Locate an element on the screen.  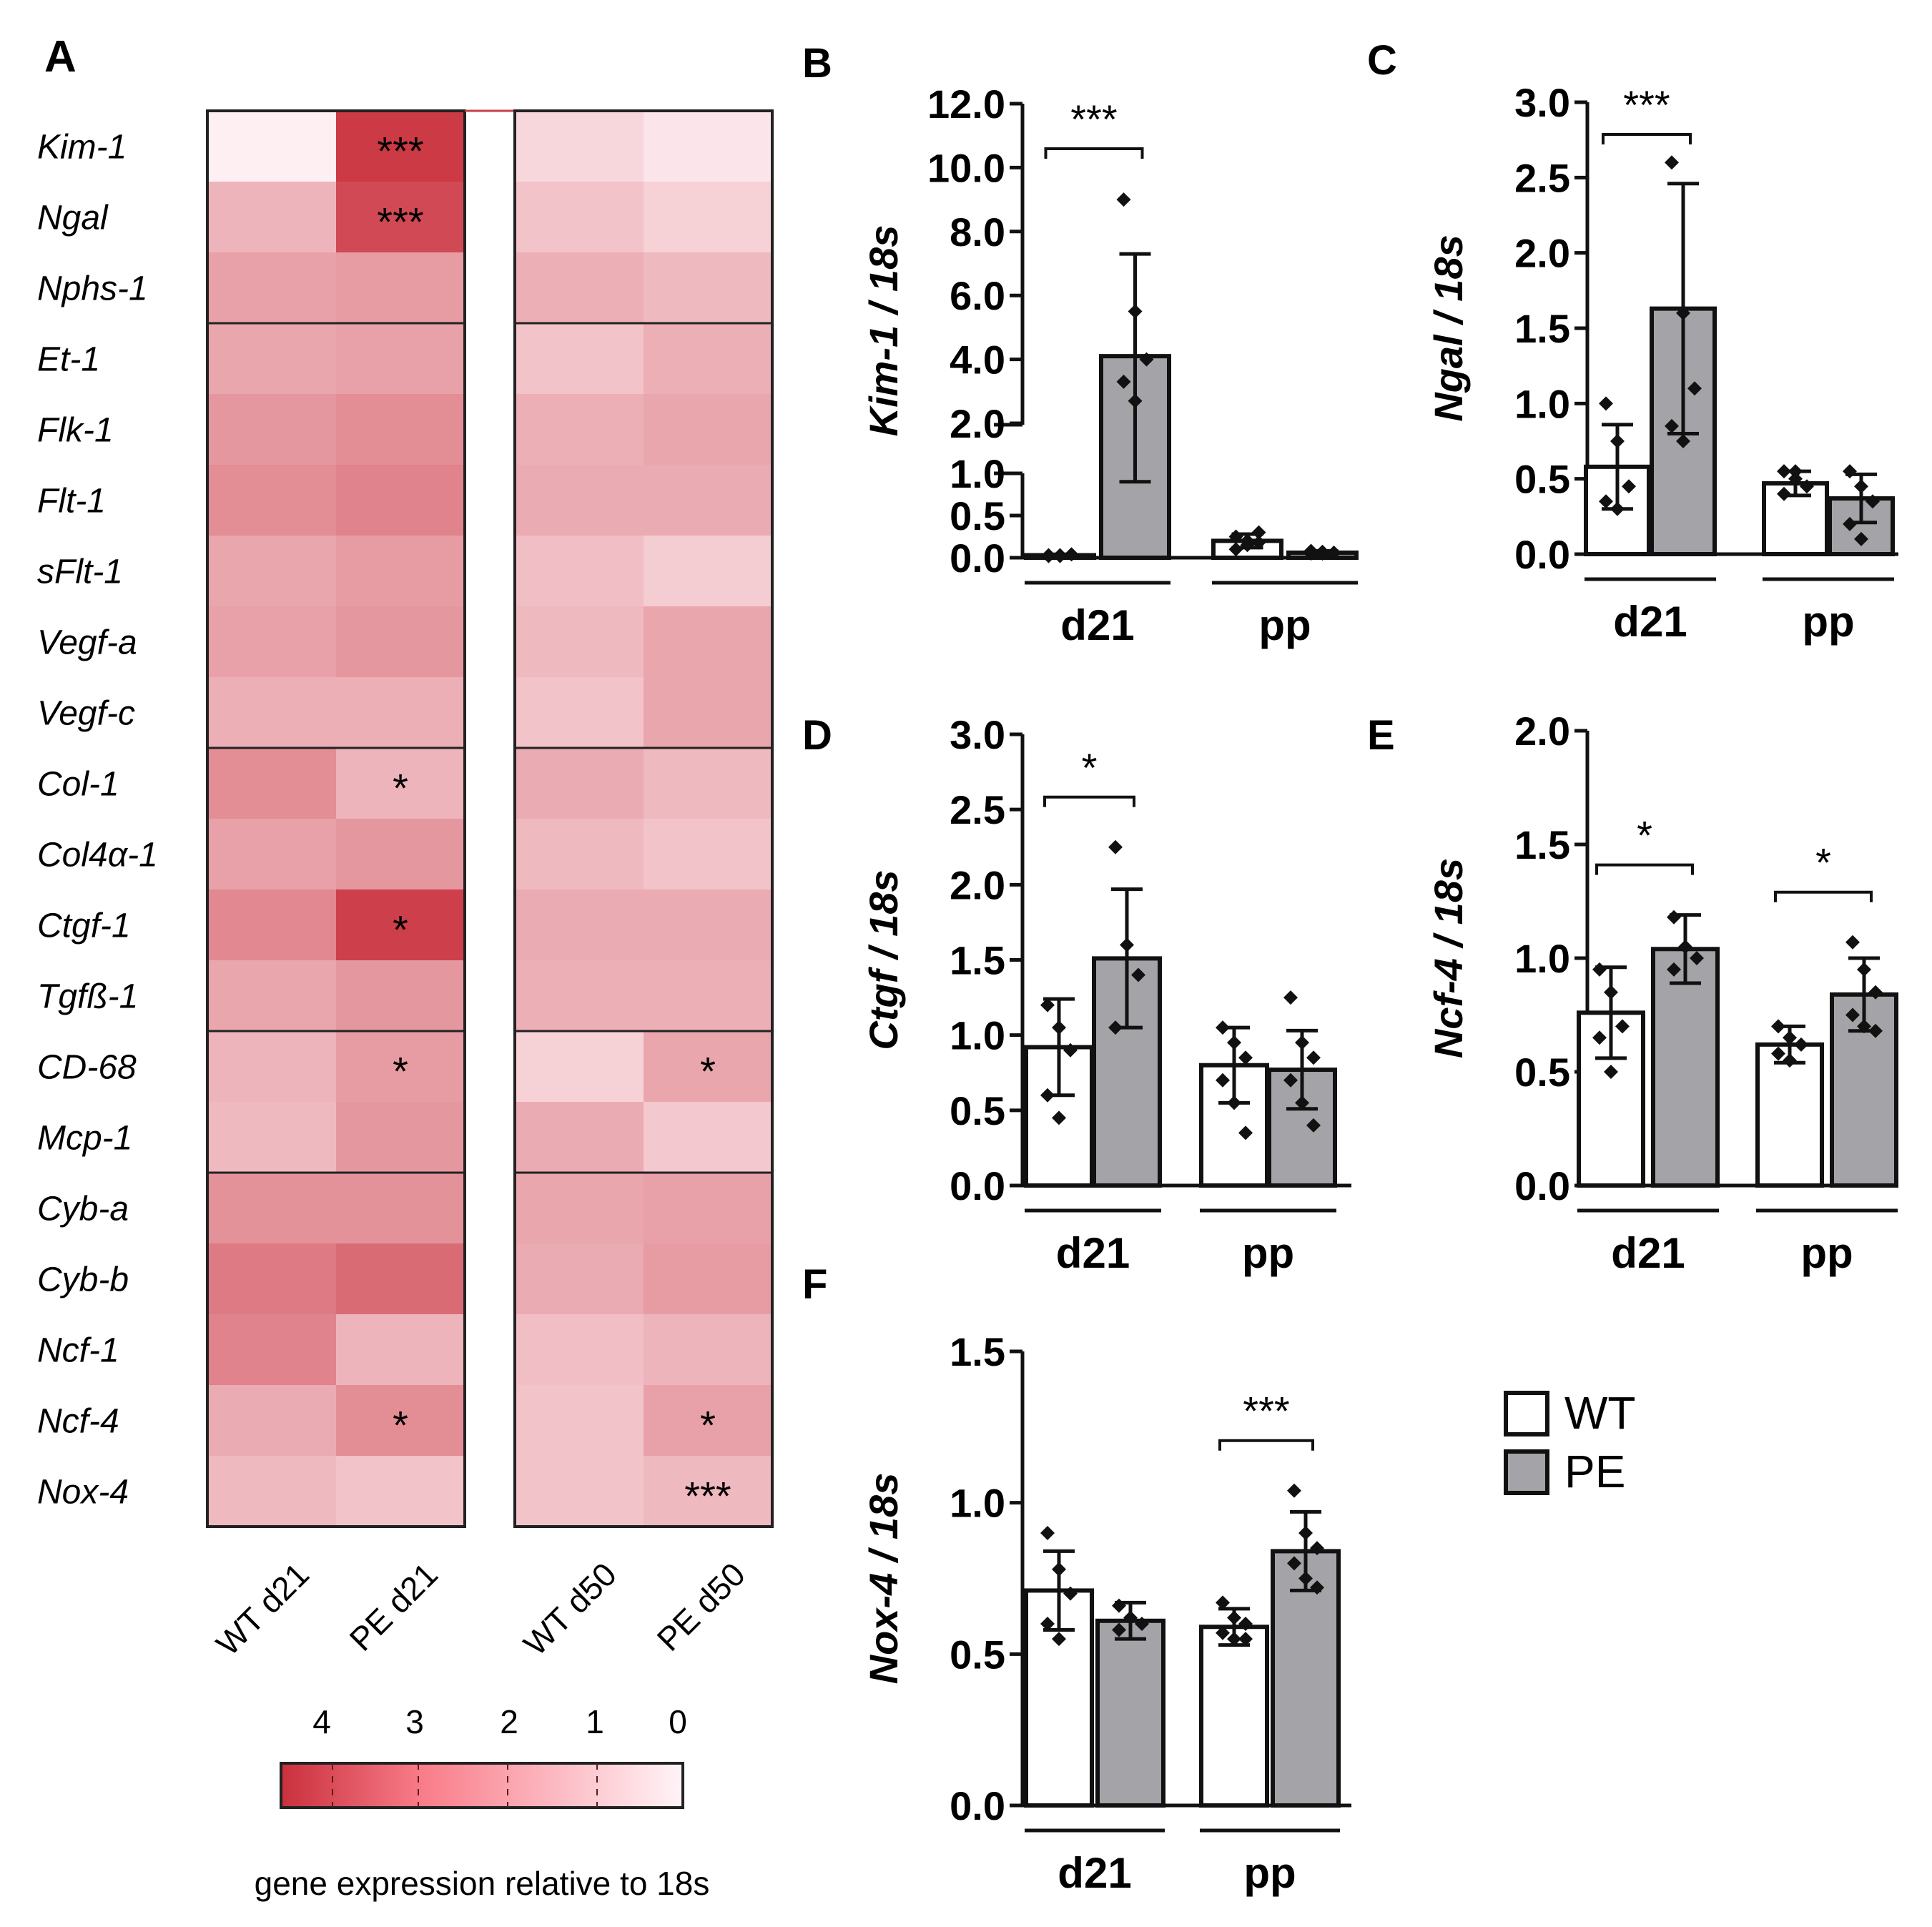
y-tick-label: 0.5 is located at coordinates (1542, 1072).